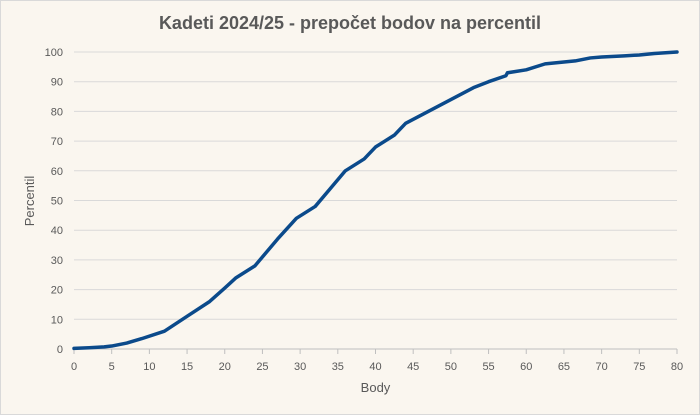 This screenshot has width=700, height=415. What do you see at coordinates (29, 201) in the screenshot?
I see `y-axis-label: Percentil` at bounding box center [29, 201].